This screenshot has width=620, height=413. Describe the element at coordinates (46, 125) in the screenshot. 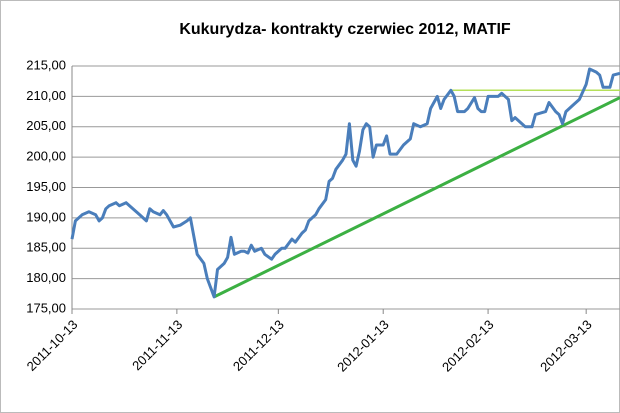

I see `y-tick-label: 205,00` at that location.